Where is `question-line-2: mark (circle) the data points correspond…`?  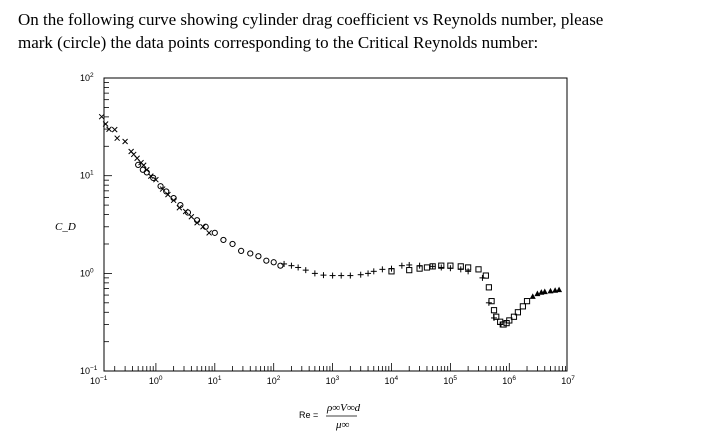
question-line-2: mark (circle) the data points correspond… is located at coordinates (278, 42).